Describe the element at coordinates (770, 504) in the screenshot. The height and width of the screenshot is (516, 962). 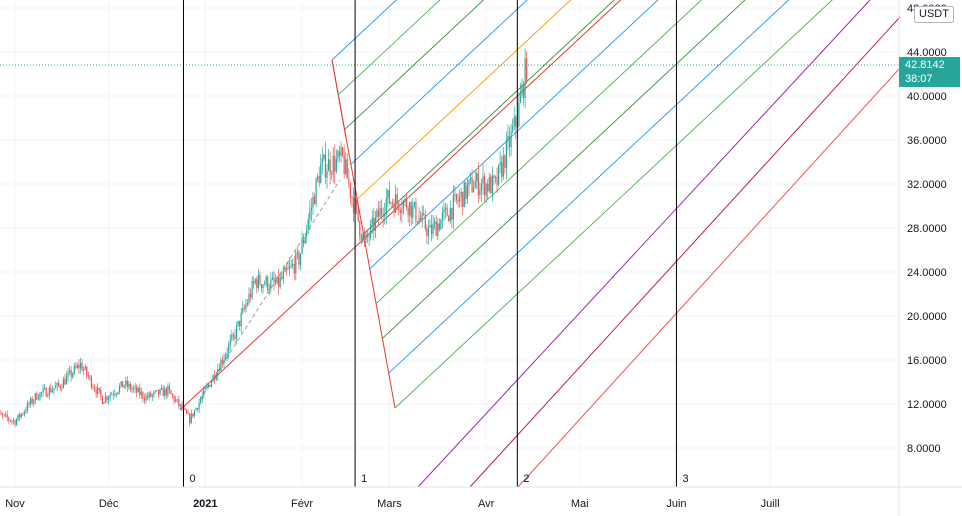
I see `time-axis-label: Juill` at that location.